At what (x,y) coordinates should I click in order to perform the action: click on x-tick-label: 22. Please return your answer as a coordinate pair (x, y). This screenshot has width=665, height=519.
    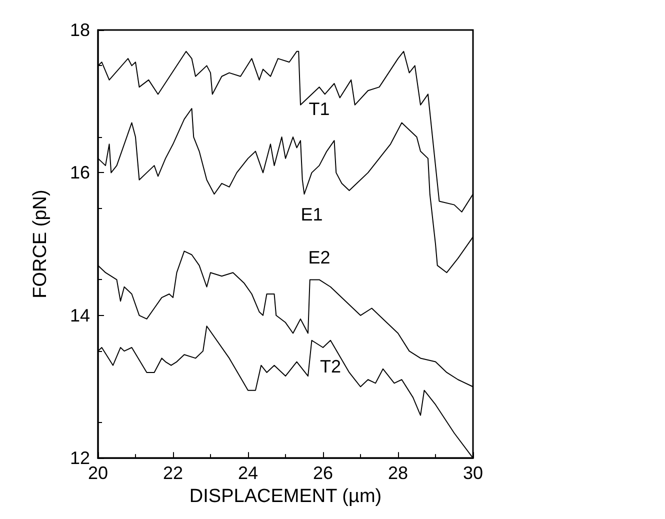
    Looking at the image, I should click on (173, 473).